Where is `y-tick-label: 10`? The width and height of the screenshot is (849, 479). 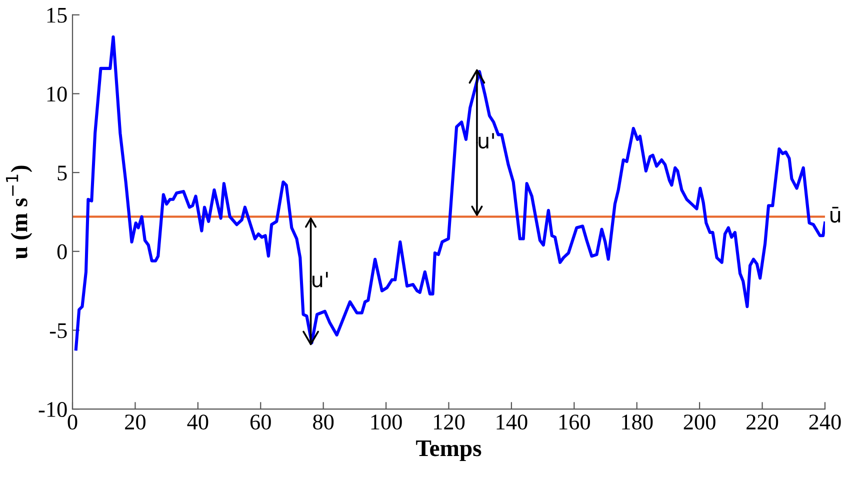 y-tick-label: 10 is located at coordinates (57, 94).